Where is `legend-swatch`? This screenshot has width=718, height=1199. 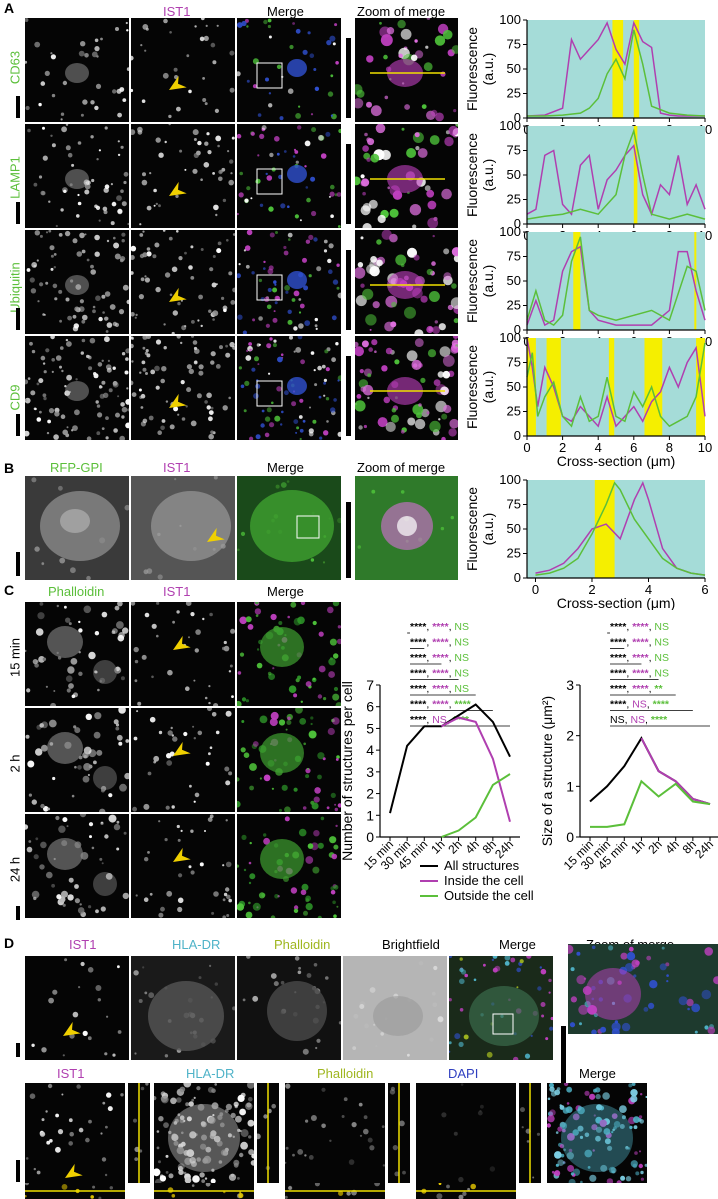
legend-swatch is located at coordinates (429, 880).